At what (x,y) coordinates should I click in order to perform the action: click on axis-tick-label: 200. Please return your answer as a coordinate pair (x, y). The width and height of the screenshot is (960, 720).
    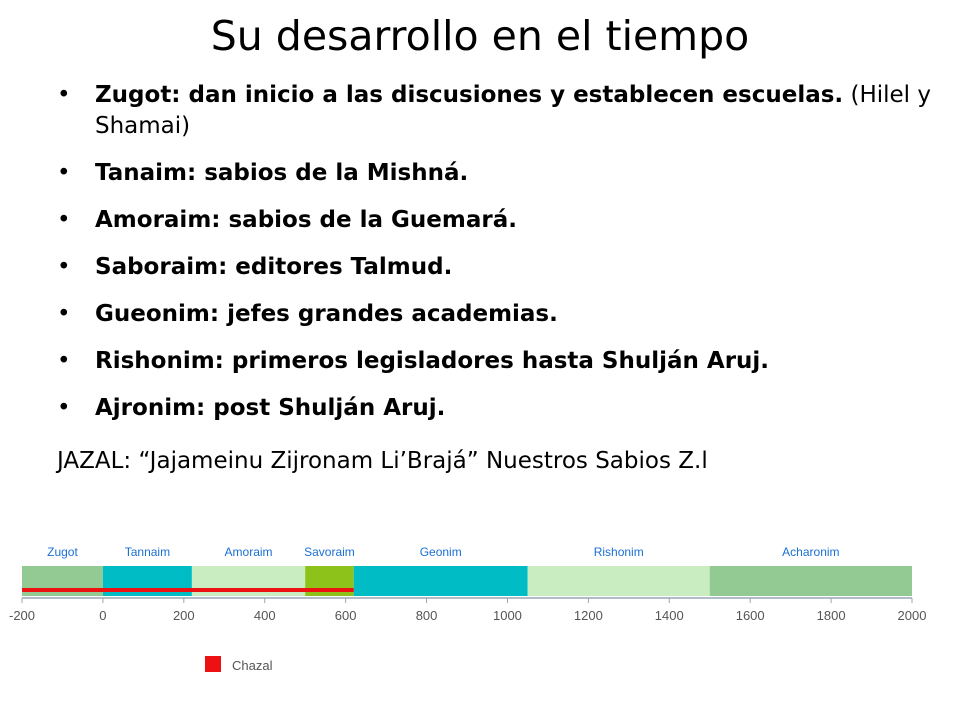
    Looking at the image, I should click on (184, 615).